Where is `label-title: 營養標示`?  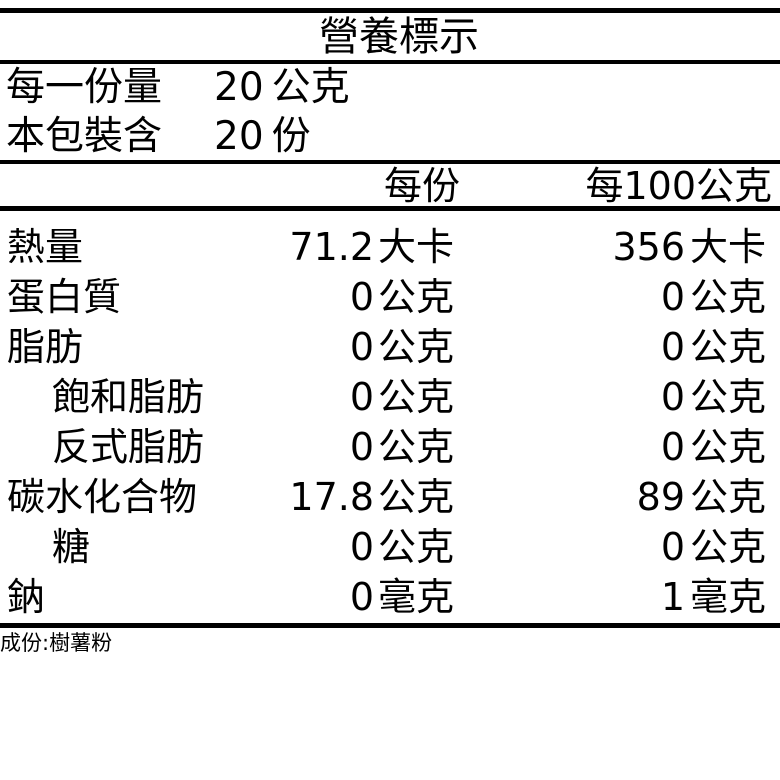 label-title: 營養標示 is located at coordinates (399, 37).